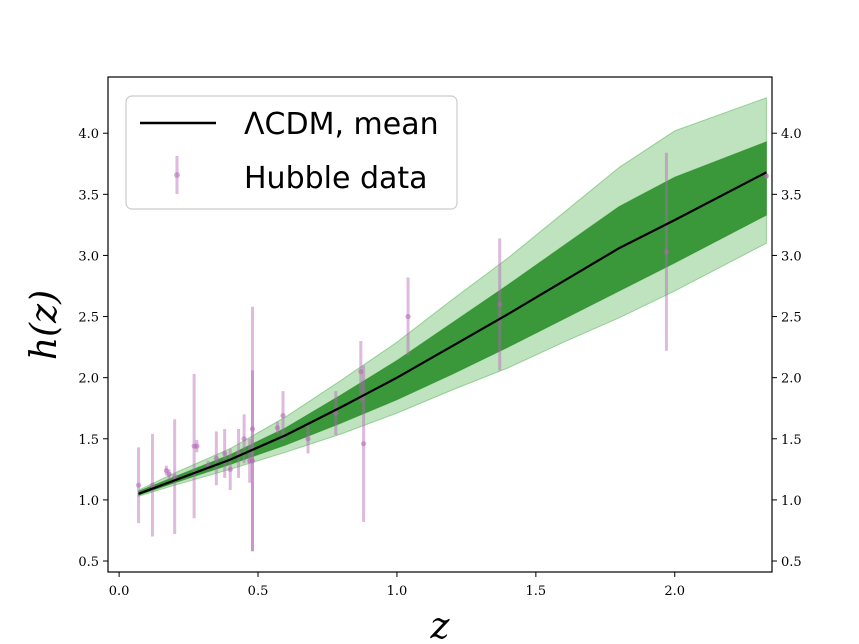 The image size is (859, 644). I want to click on y-tick-label-right: 4.0, so click(791, 134).